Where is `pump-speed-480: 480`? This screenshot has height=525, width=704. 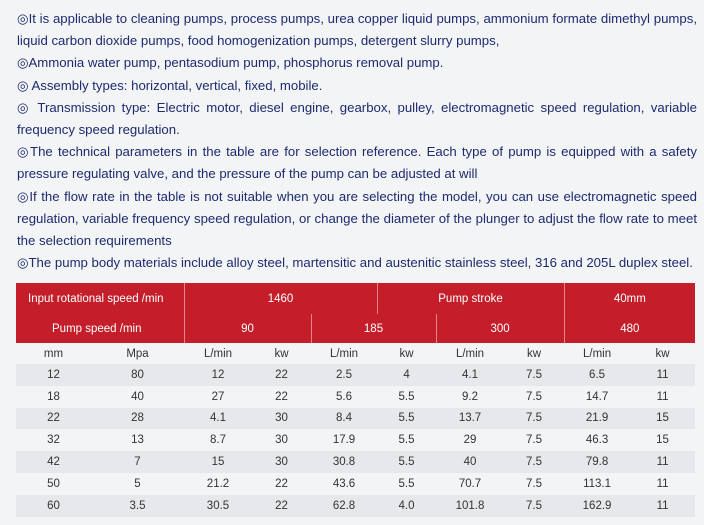 pump-speed-480: 480 is located at coordinates (629, 328).